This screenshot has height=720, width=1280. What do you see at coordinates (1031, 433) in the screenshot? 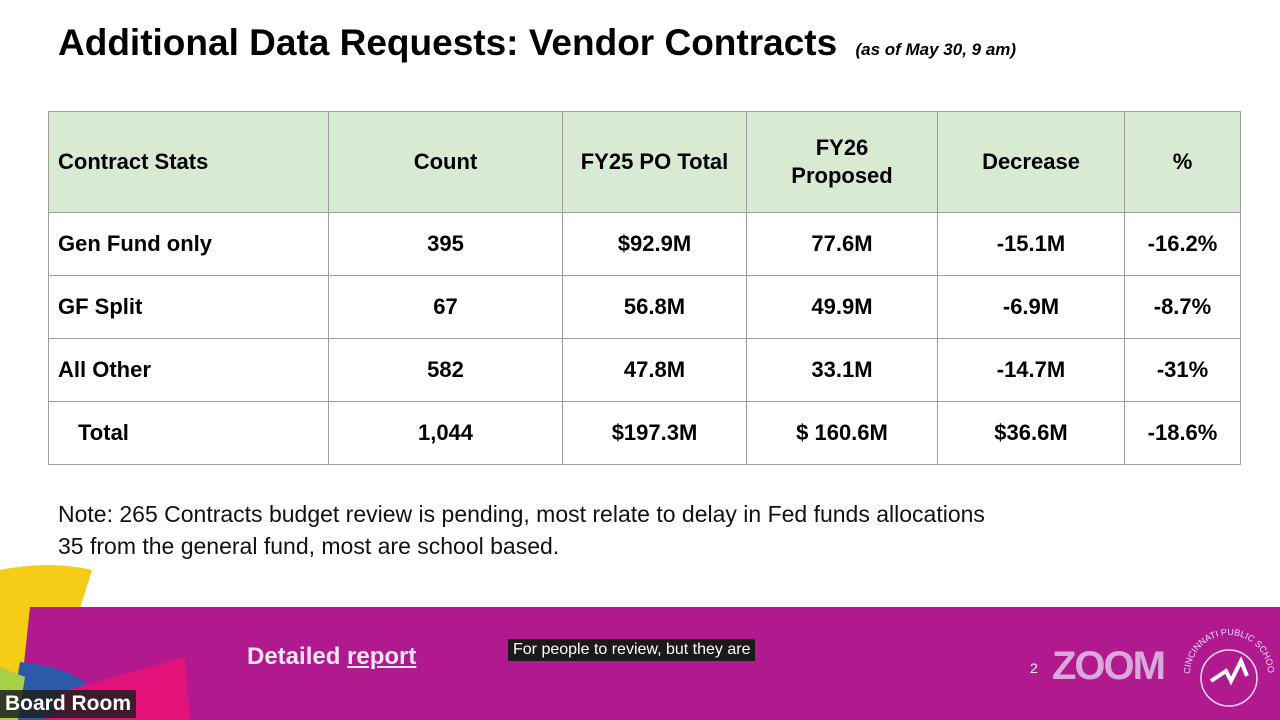
I see `table-cell: $36.6M` at bounding box center [1031, 433].